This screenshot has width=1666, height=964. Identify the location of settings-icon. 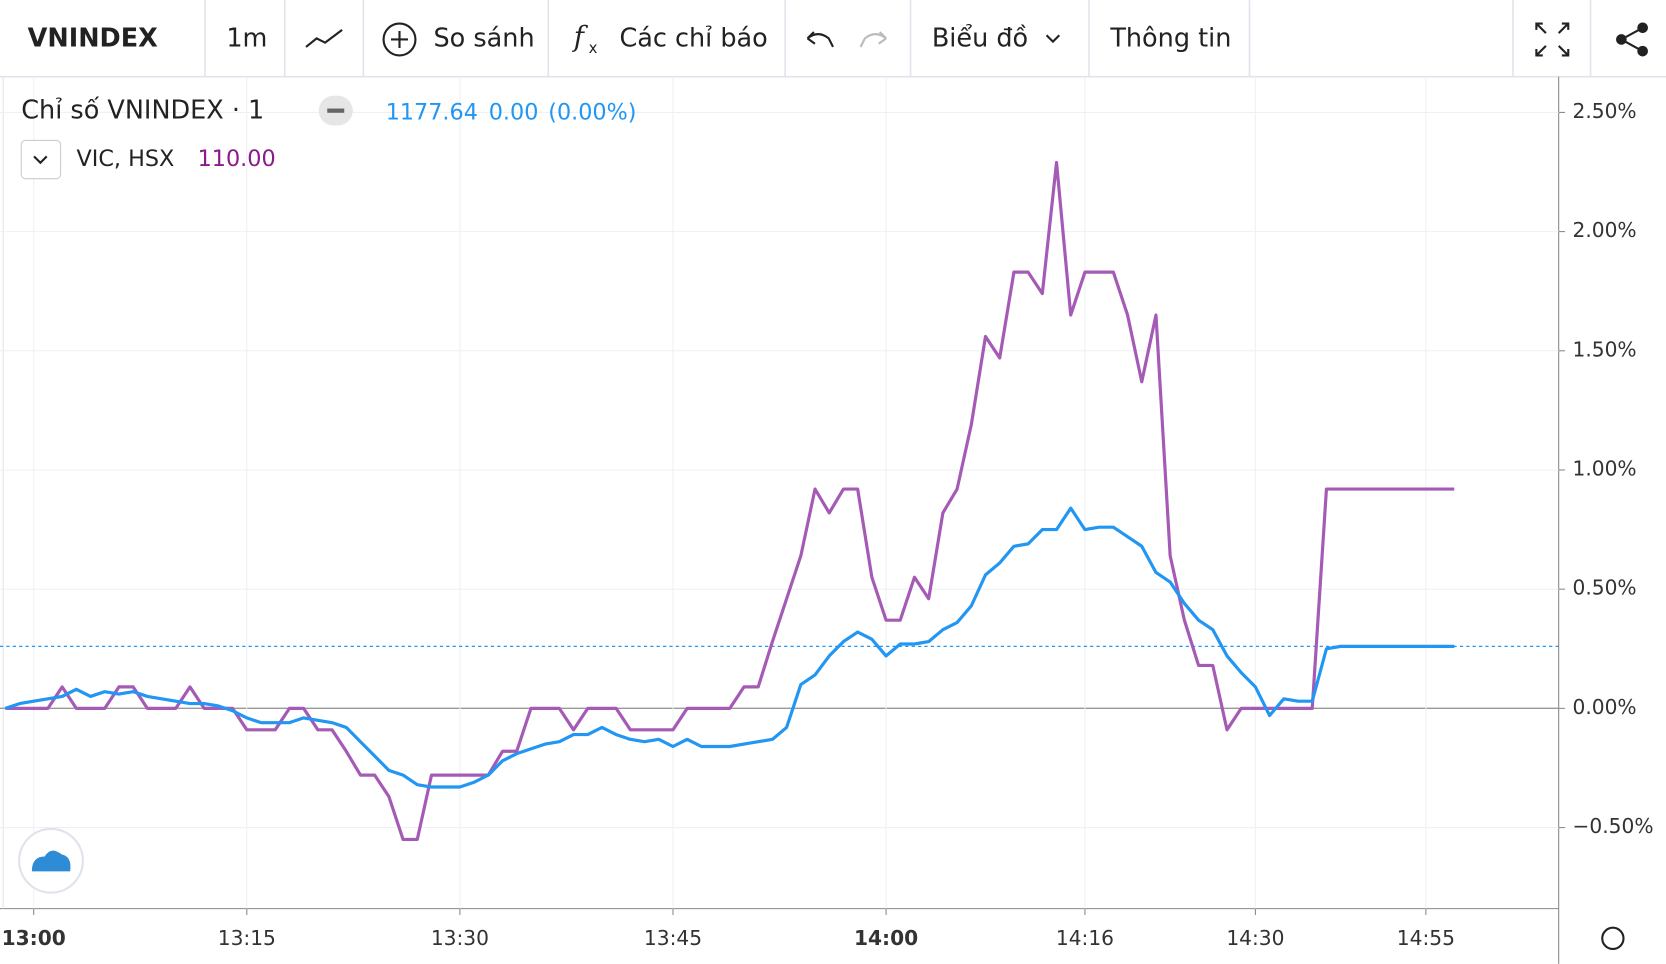
(1613, 938).